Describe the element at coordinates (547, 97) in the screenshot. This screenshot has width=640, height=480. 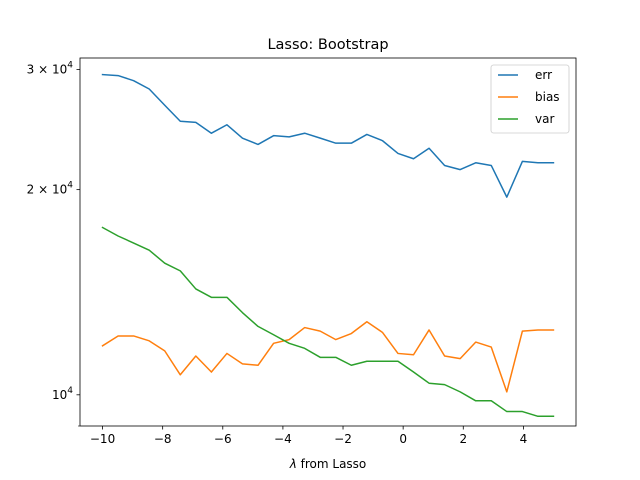
I see `legend-label-bias: bias` at that location.